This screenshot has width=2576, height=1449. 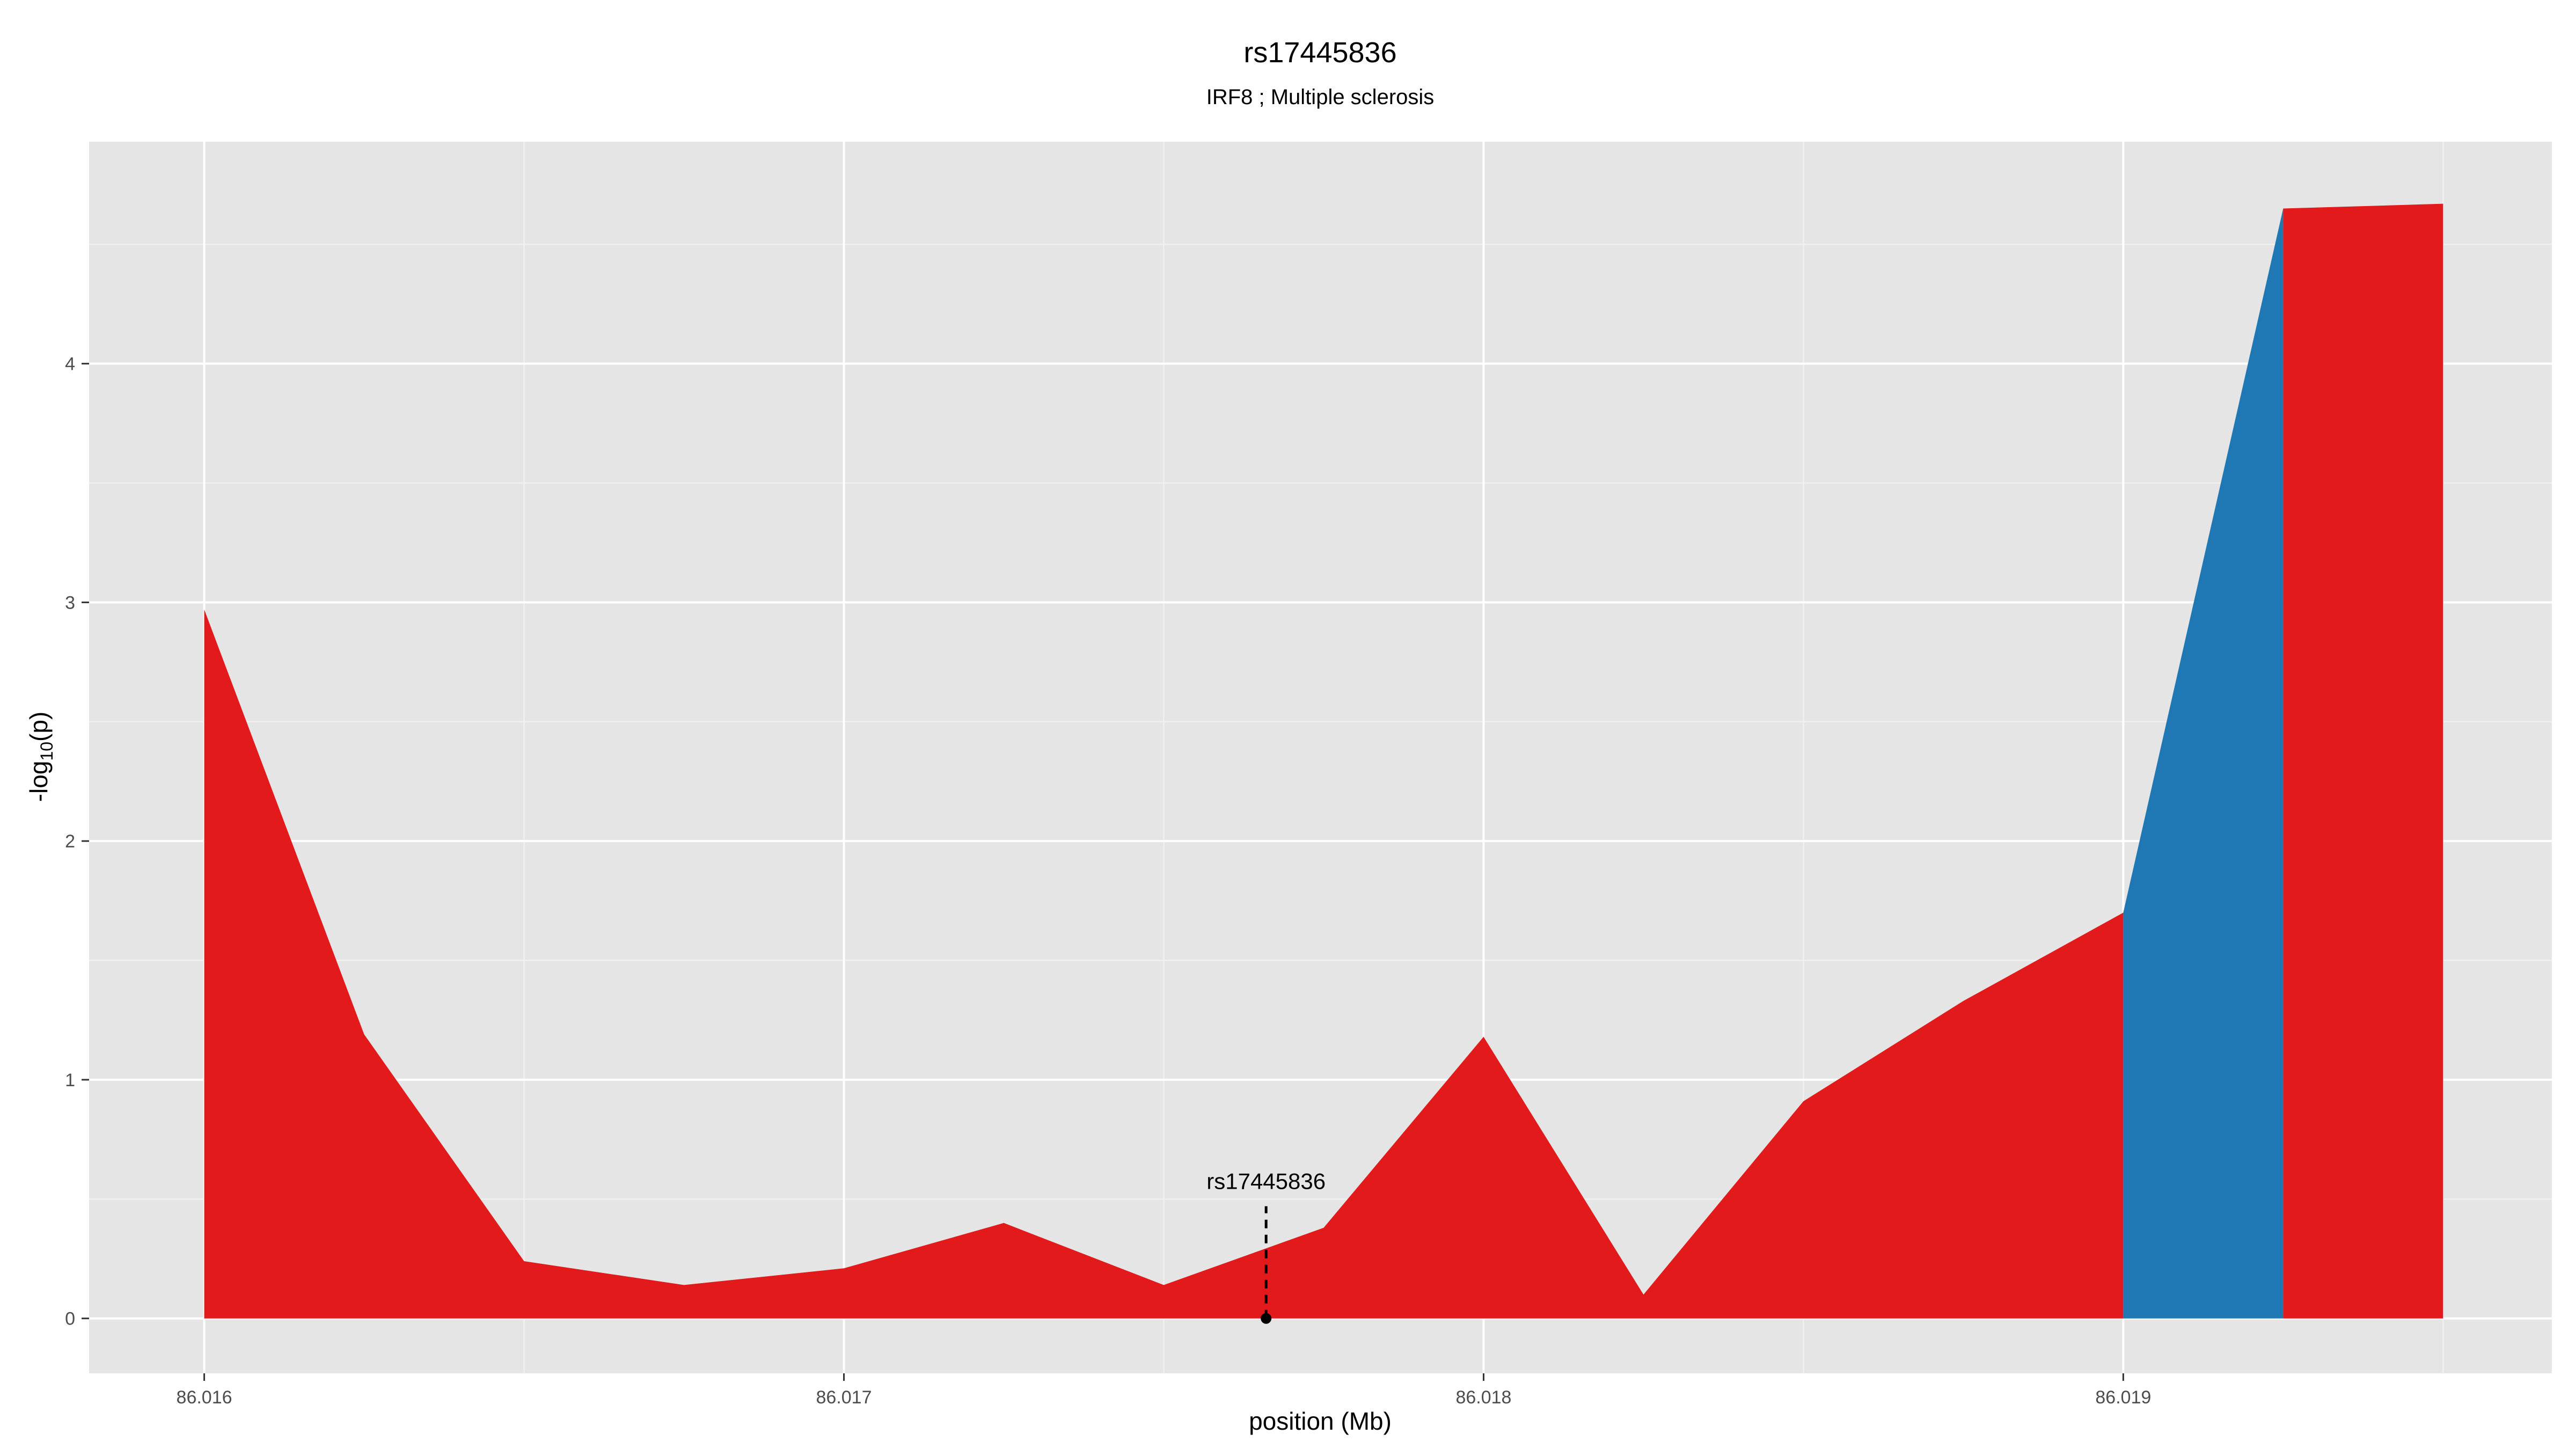 What do you see at coordinates (70, 1080) in the screenshot?
I see `y-tick-label: 1` at bounding box center [70, 1080].